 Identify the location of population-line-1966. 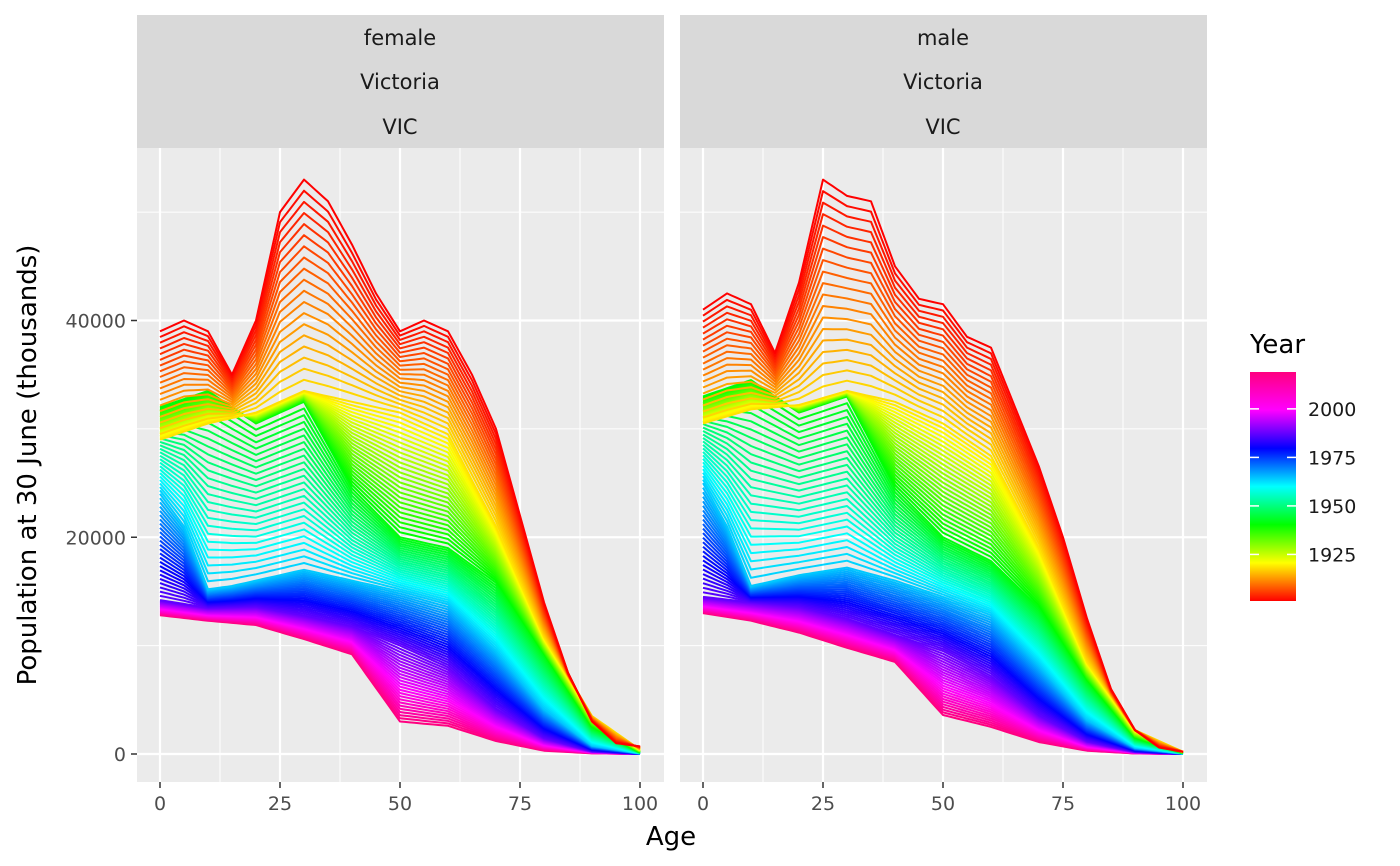
(400, 595).